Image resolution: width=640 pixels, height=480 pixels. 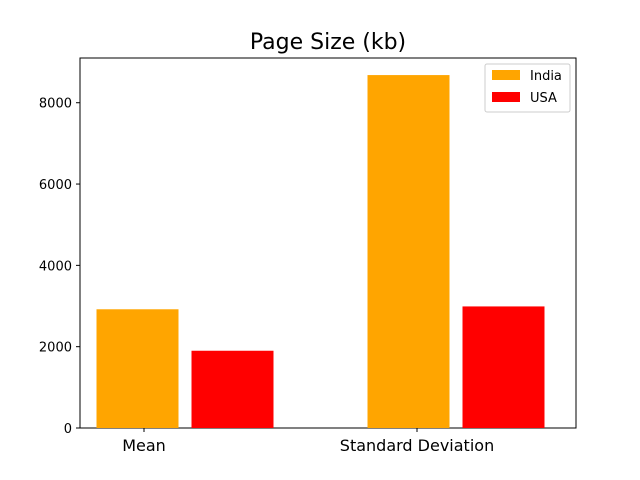 I want to click on legend-label: India, so click(x=546, y=76).